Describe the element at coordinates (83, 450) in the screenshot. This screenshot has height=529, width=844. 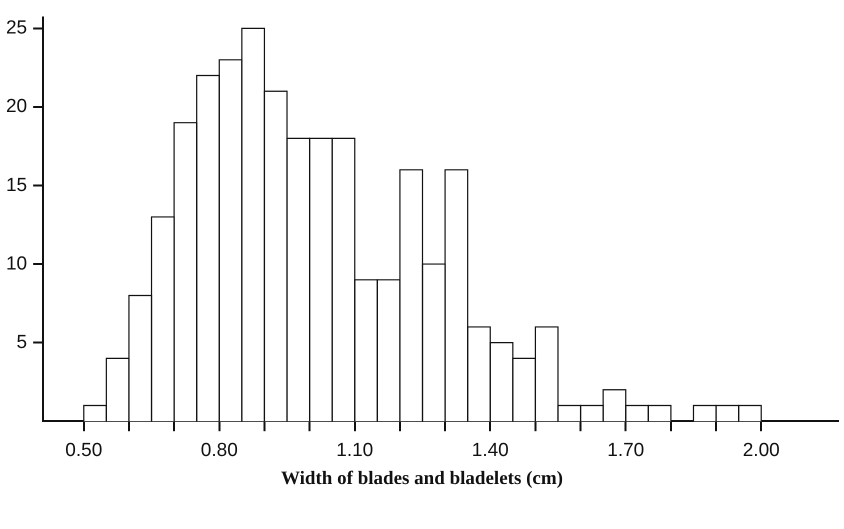
I see `x-tick-label: 0.50` at that location.